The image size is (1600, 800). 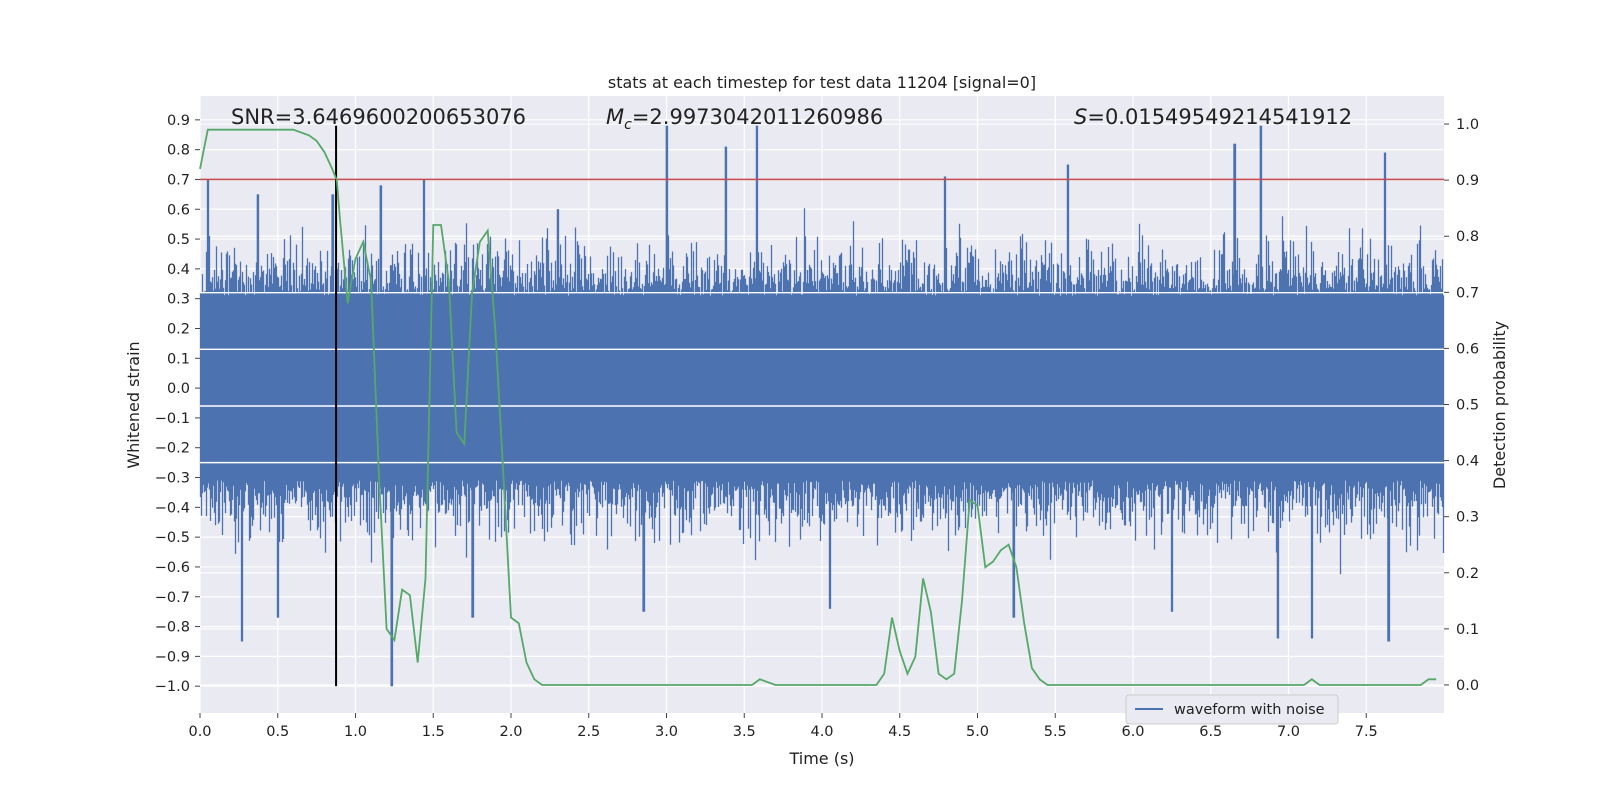 What do you see at coordinates (178, 300) in the screenshot?
I see `left-y-tick-label: 0.3` at bounding box center [178, 300].